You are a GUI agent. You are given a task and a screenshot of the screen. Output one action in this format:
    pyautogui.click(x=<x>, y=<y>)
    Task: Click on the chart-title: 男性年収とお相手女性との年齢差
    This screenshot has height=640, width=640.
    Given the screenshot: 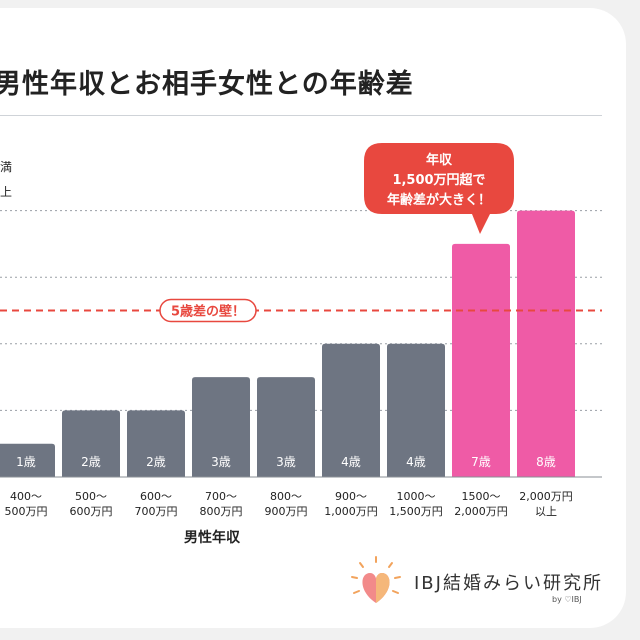 What is the action you would take?
    pyautogui.click(x=207, y=84)
    